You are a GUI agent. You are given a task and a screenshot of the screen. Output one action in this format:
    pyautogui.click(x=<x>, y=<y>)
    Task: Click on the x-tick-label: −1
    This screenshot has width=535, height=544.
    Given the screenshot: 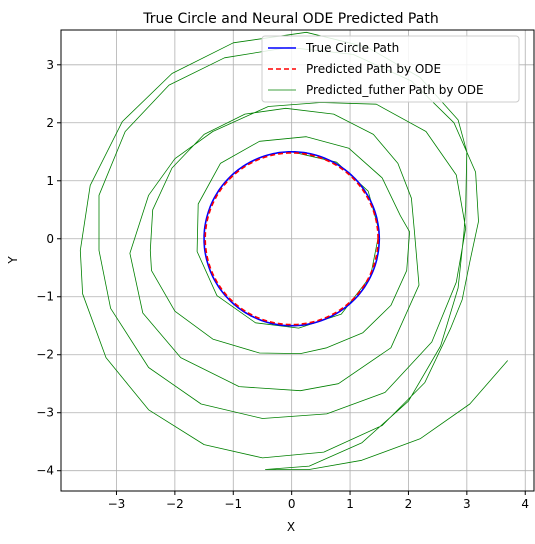 What is the action you would take?
    pyautogui.click(x=233, y=504)
    